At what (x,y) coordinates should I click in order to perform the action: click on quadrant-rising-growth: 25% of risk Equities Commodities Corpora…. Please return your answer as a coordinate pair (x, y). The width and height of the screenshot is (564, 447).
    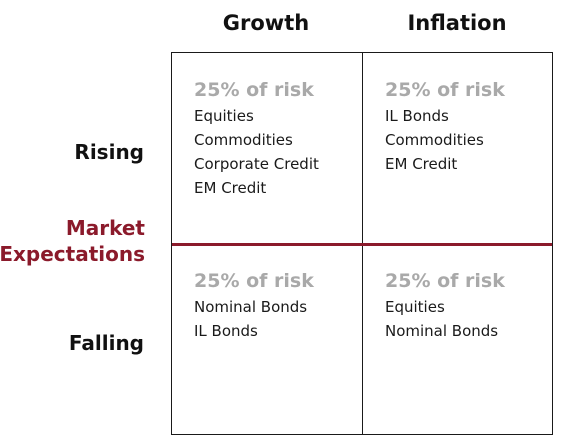
    Looking at the image, I should click on (281, 138).